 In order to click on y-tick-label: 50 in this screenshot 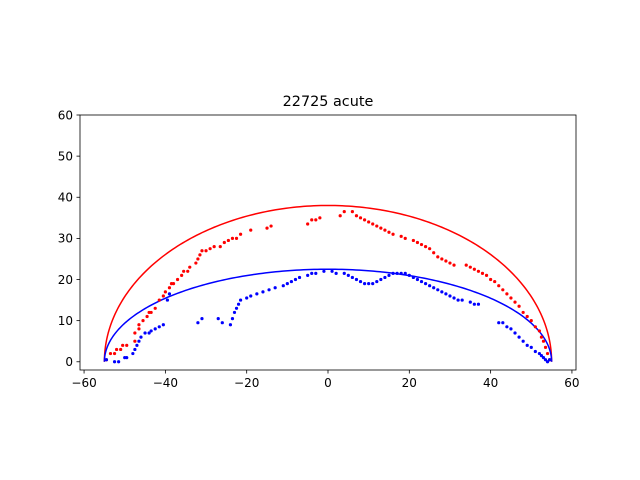, I will do `click(65, 156)`.